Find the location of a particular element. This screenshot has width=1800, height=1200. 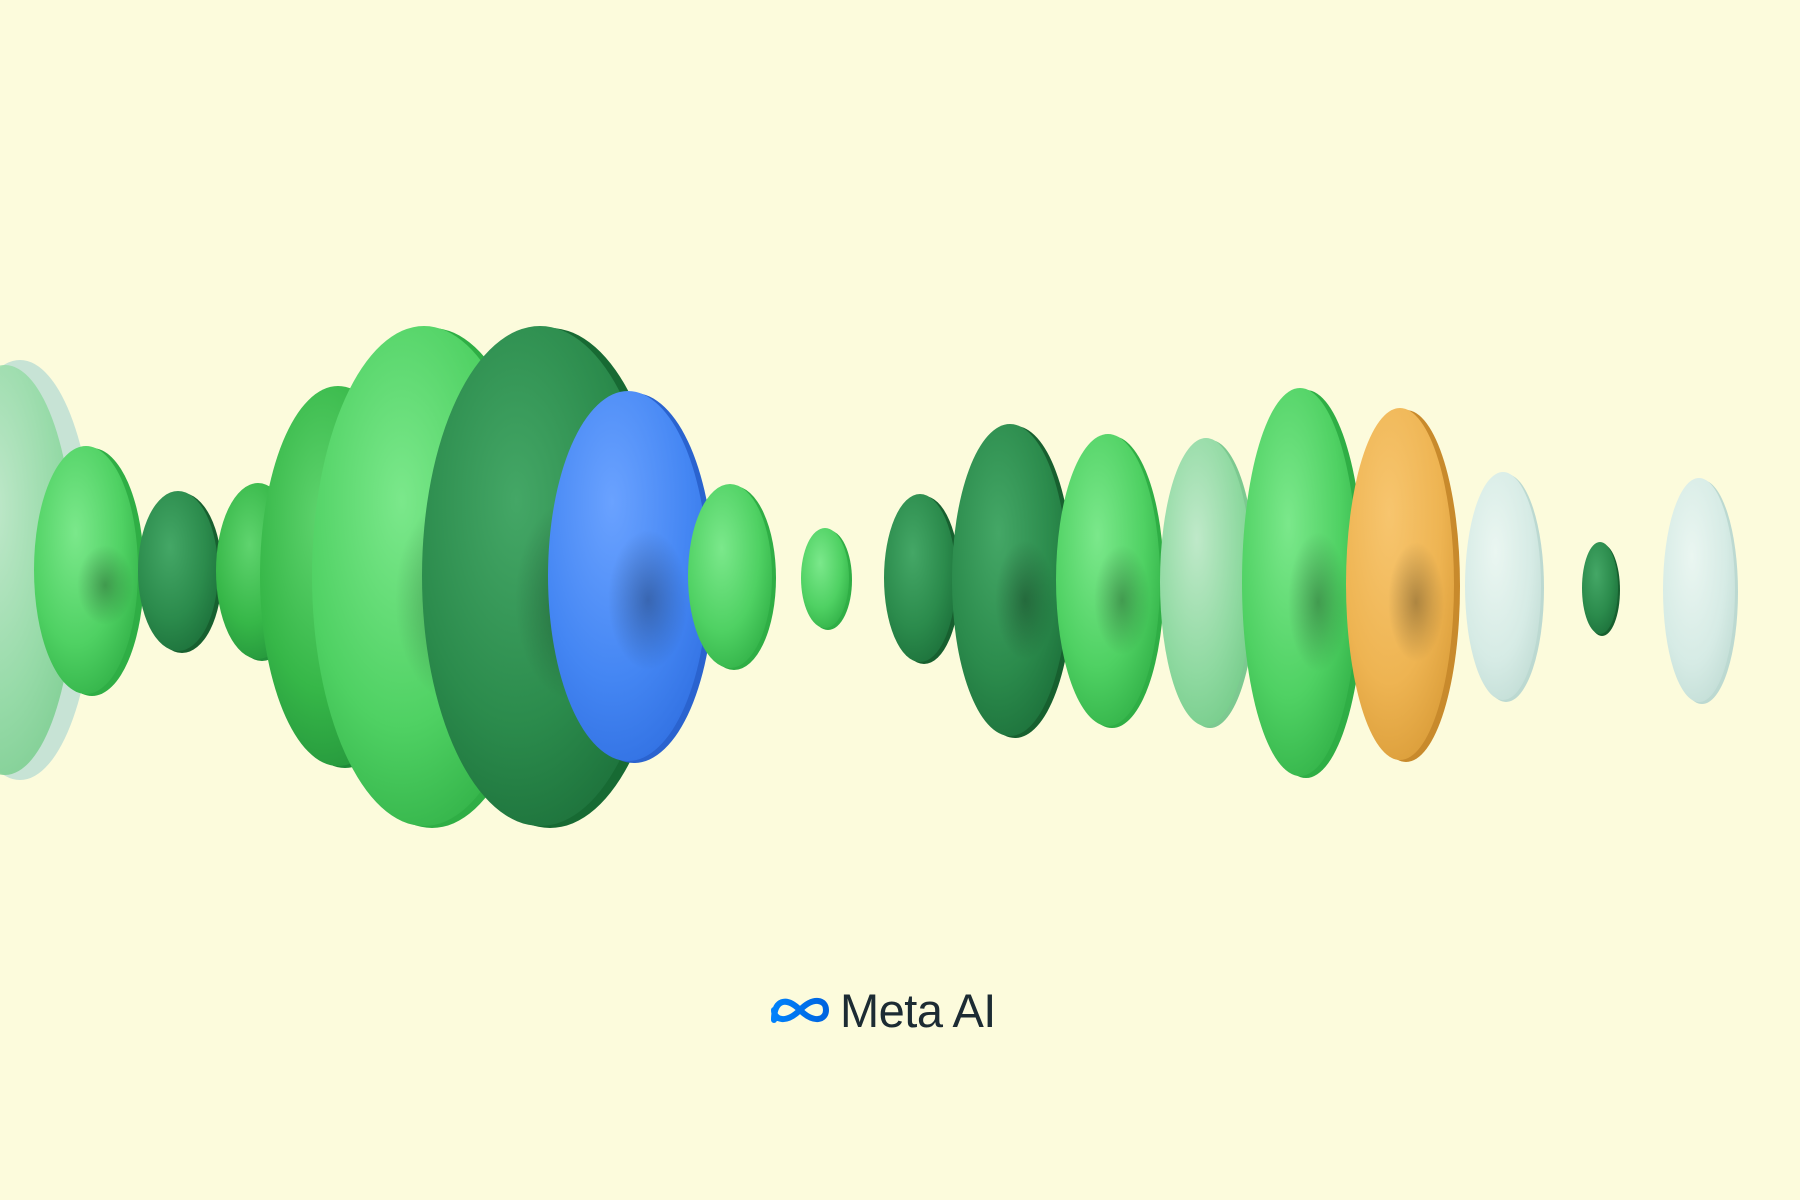

disc-orange is located at coordinates (1403, 585).